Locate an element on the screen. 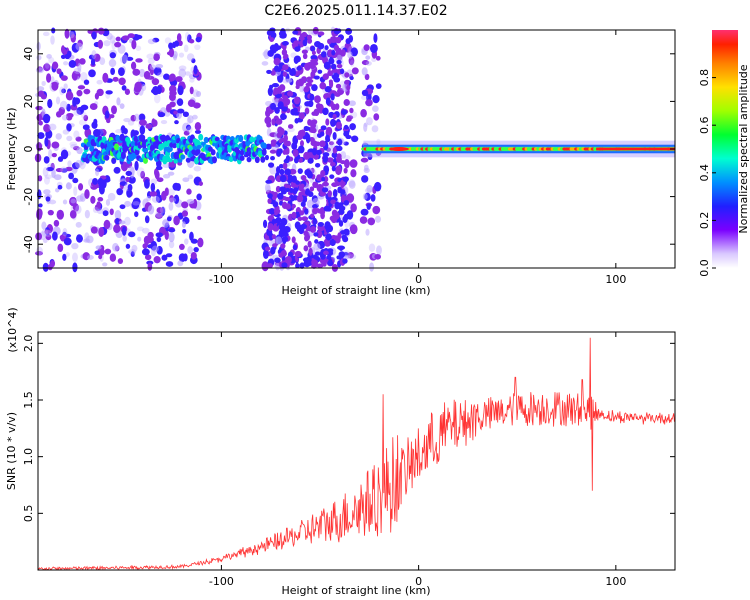  colorbar-tick-label: 0.4 is located at coordinates (704, 173).